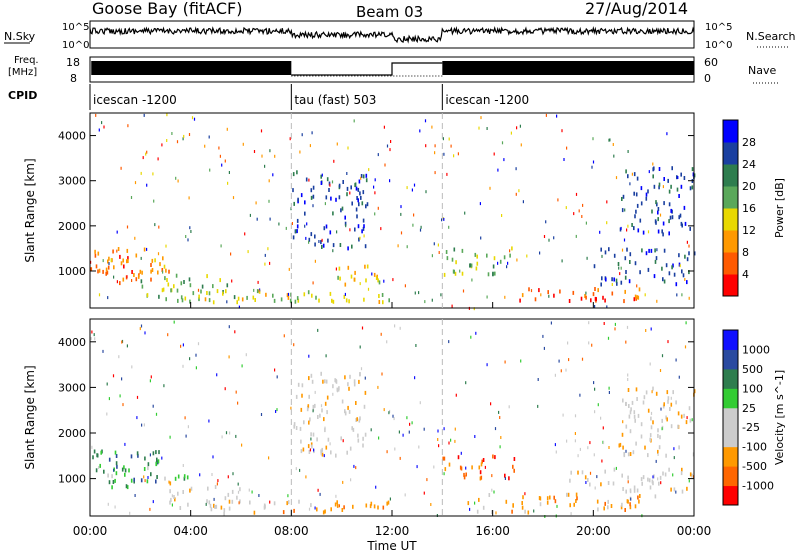 The width and height of the screenshot is (800, 554). What do you see at coordinates (718, 27) in the screenshot?
I see `nsearch-tick-top: 10^5` at bounding box center [718, 27].